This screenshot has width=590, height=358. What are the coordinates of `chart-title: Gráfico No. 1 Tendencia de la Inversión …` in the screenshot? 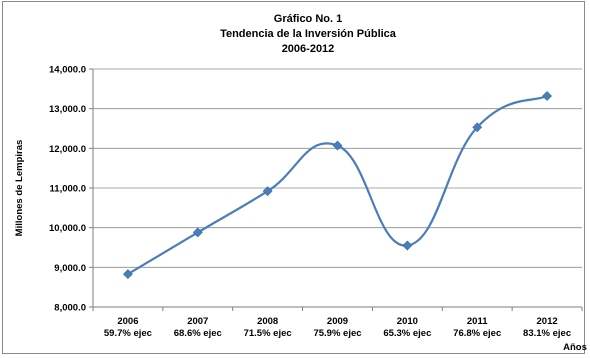 It's located at (308, 34).